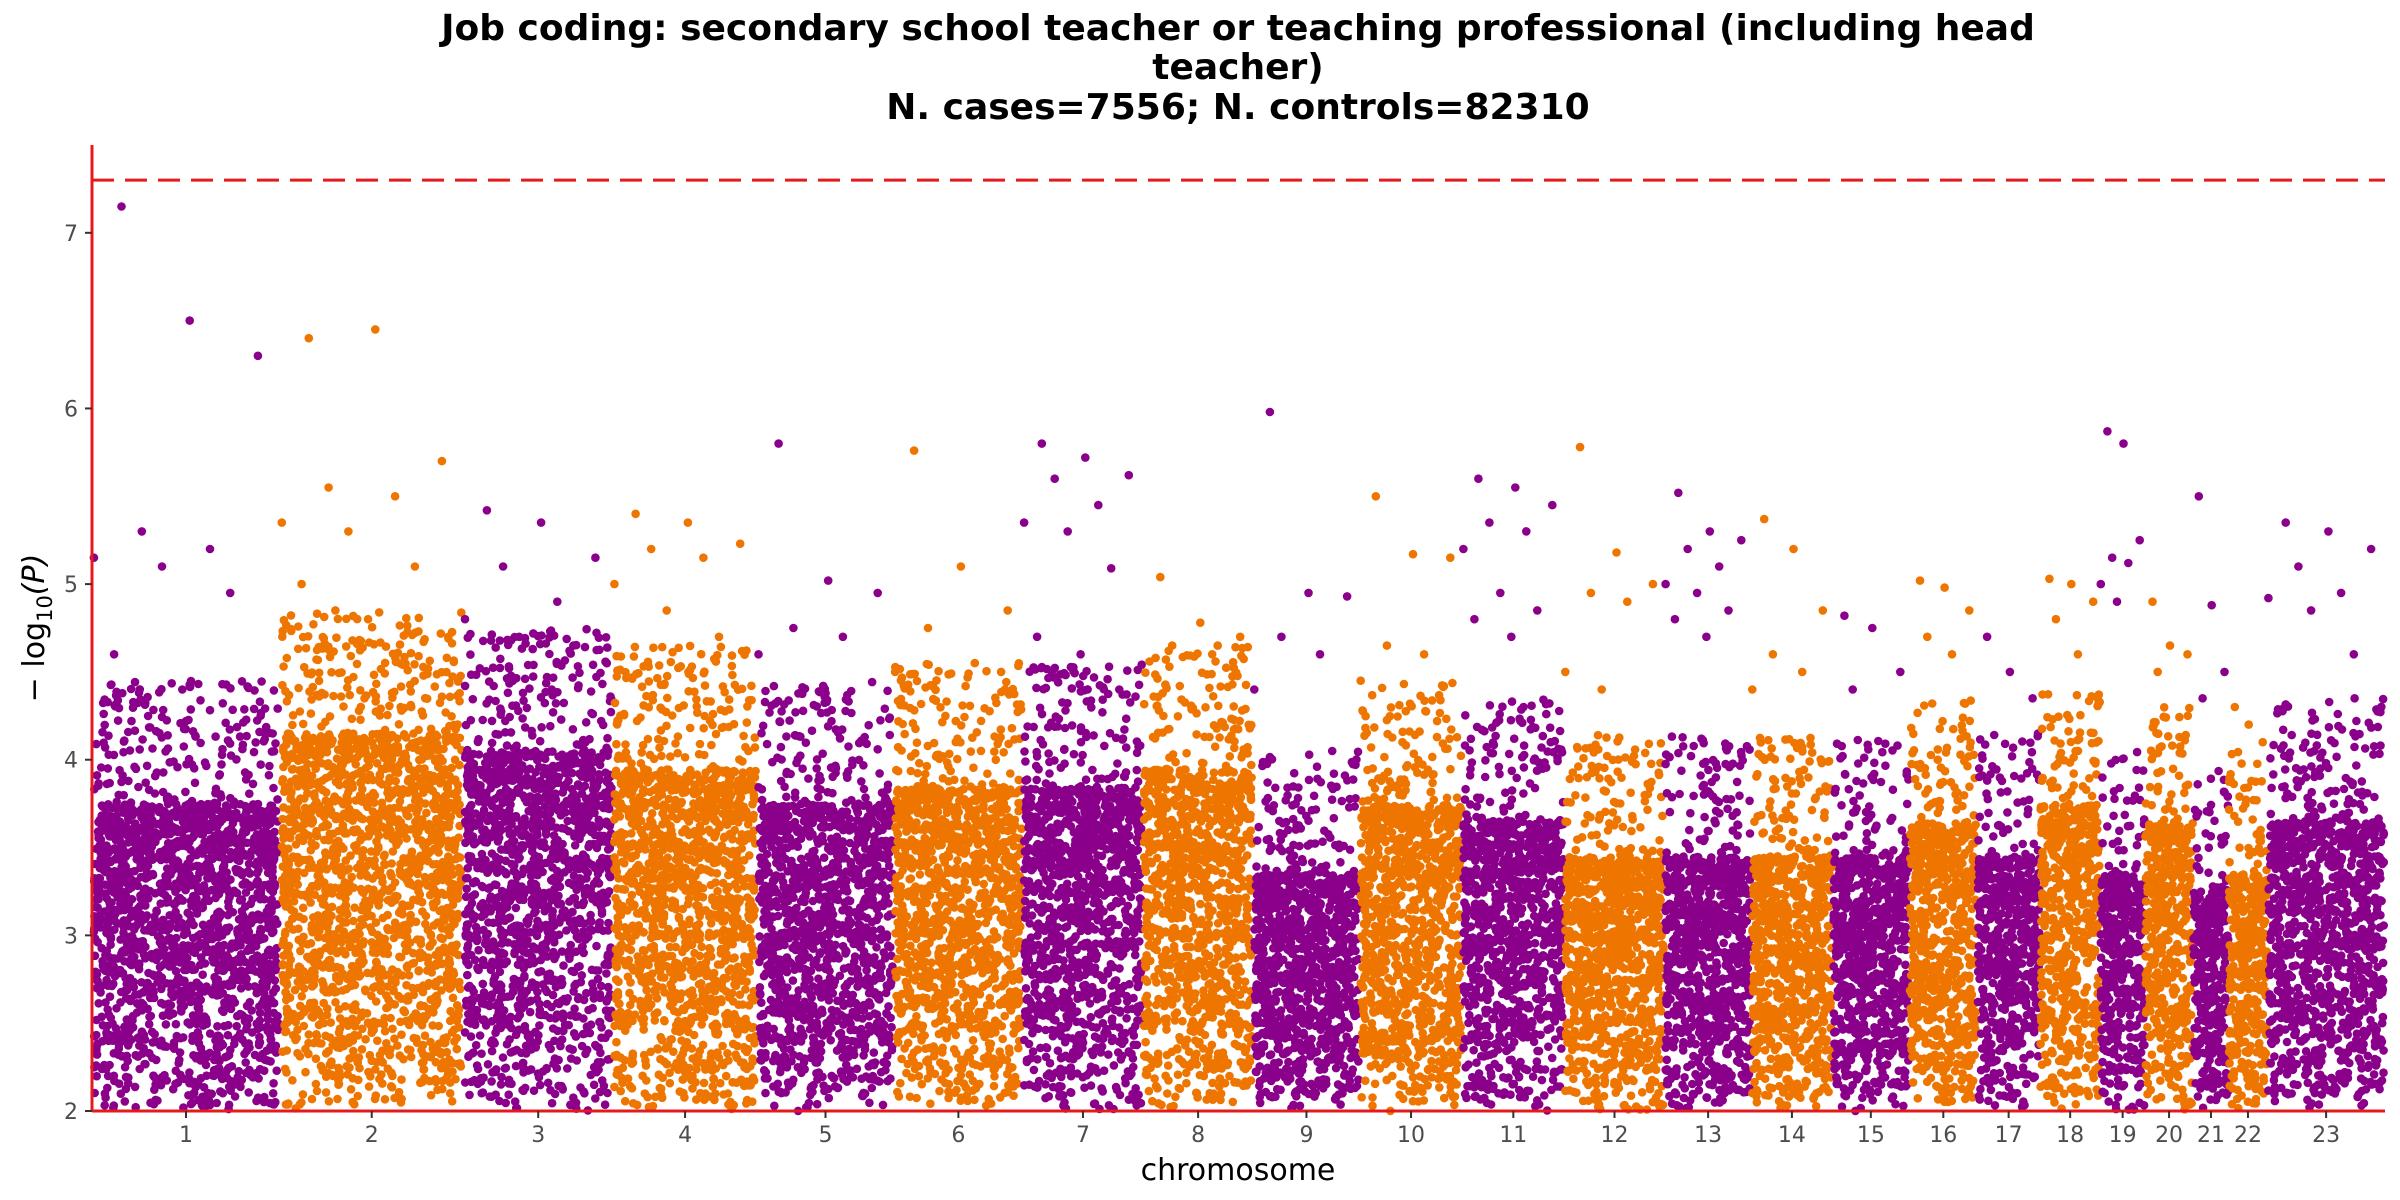  Describe the element at coordinates (142, 531) in the screenshot. I see `snp-peak-point` at that location.